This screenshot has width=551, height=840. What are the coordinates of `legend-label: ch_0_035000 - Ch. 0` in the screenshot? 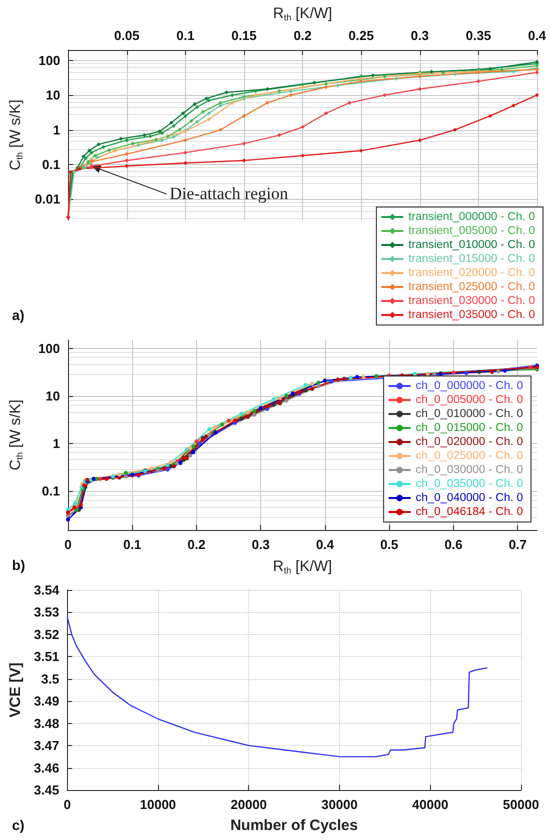 It's located at (470, 484).